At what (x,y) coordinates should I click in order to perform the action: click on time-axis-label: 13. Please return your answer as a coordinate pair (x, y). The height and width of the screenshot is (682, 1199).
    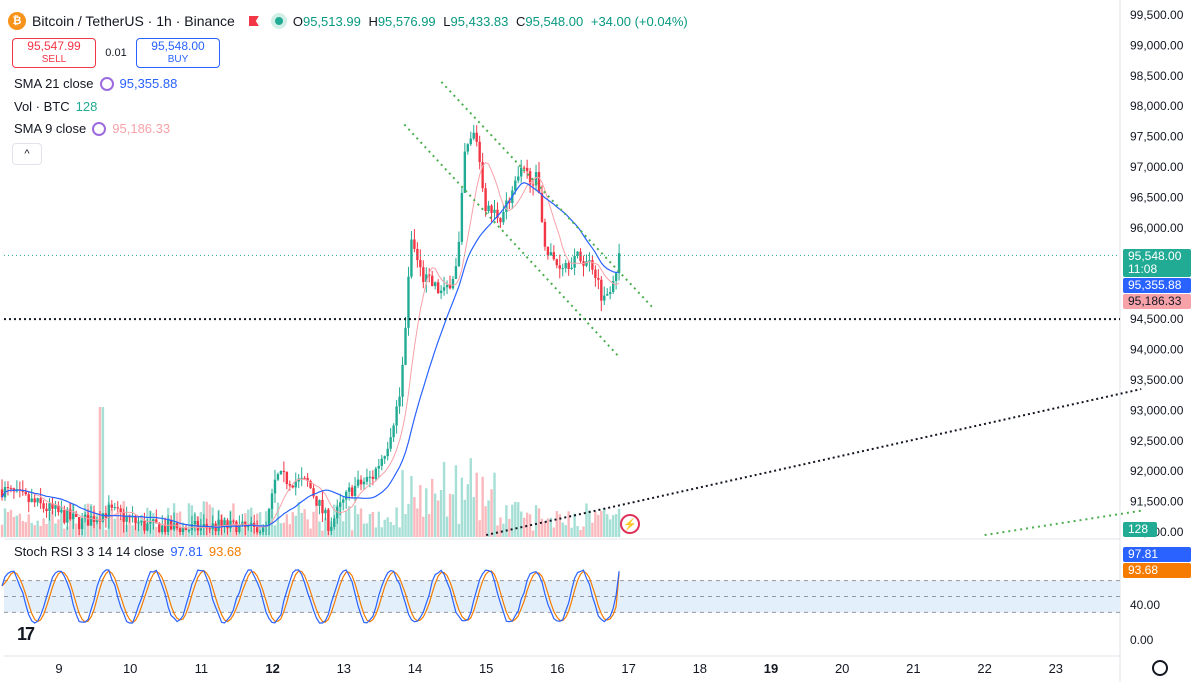
    Looking at the image, I should click on (344, 668).